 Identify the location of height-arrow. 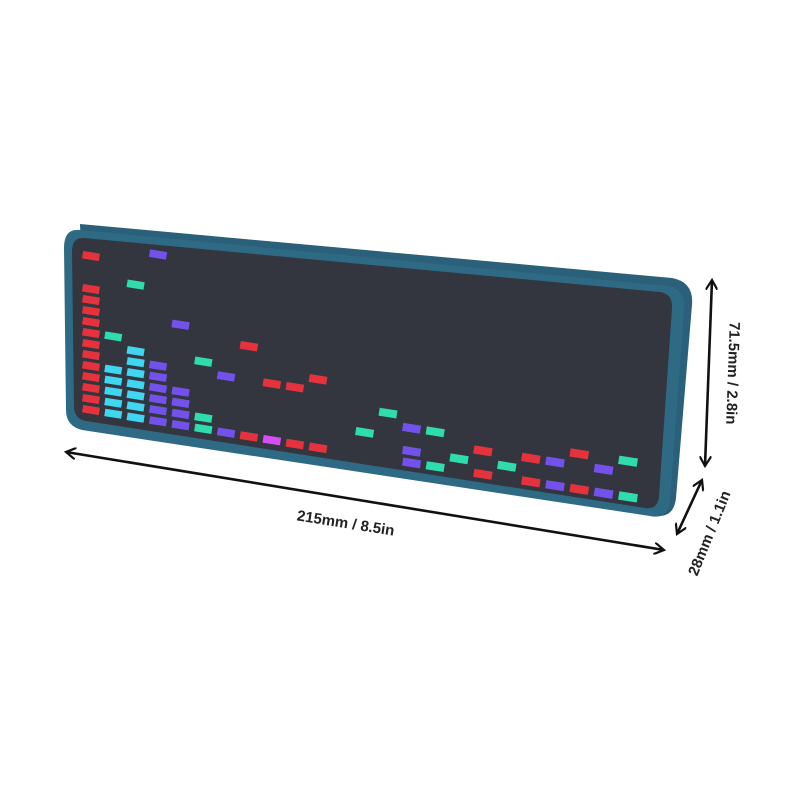
(708, 373).